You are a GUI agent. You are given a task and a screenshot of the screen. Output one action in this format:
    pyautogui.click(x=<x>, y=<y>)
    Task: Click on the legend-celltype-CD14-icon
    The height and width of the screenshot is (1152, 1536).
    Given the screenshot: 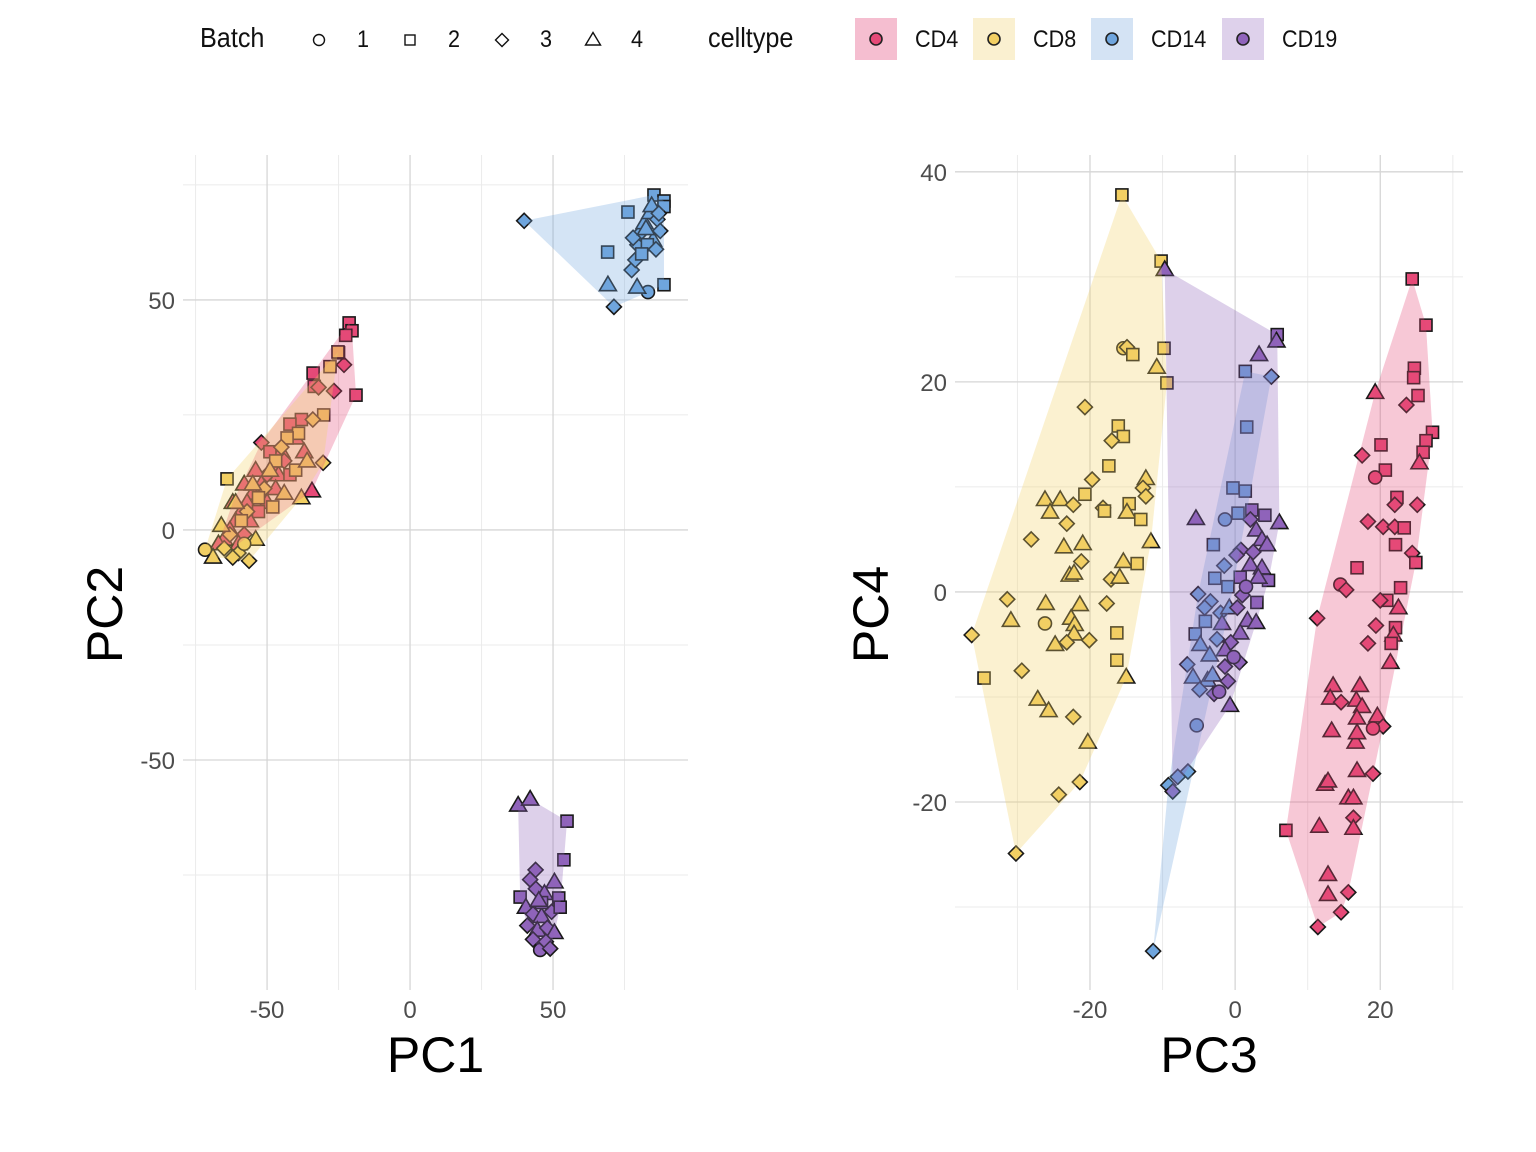 What is the action you would take?
    pyautogui.click(x=1112, y=39)
    